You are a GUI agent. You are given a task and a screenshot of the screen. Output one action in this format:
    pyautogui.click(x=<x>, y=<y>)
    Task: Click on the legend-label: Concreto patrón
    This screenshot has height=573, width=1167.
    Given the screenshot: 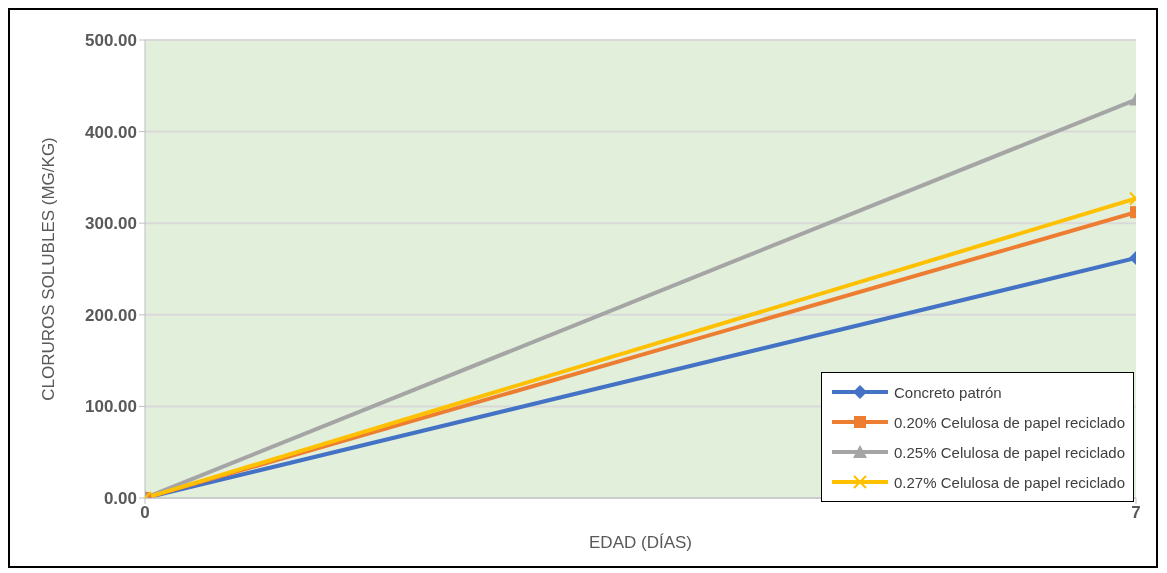 What is the action you would take?
    pyautogui.click(x=948, y=392)
    